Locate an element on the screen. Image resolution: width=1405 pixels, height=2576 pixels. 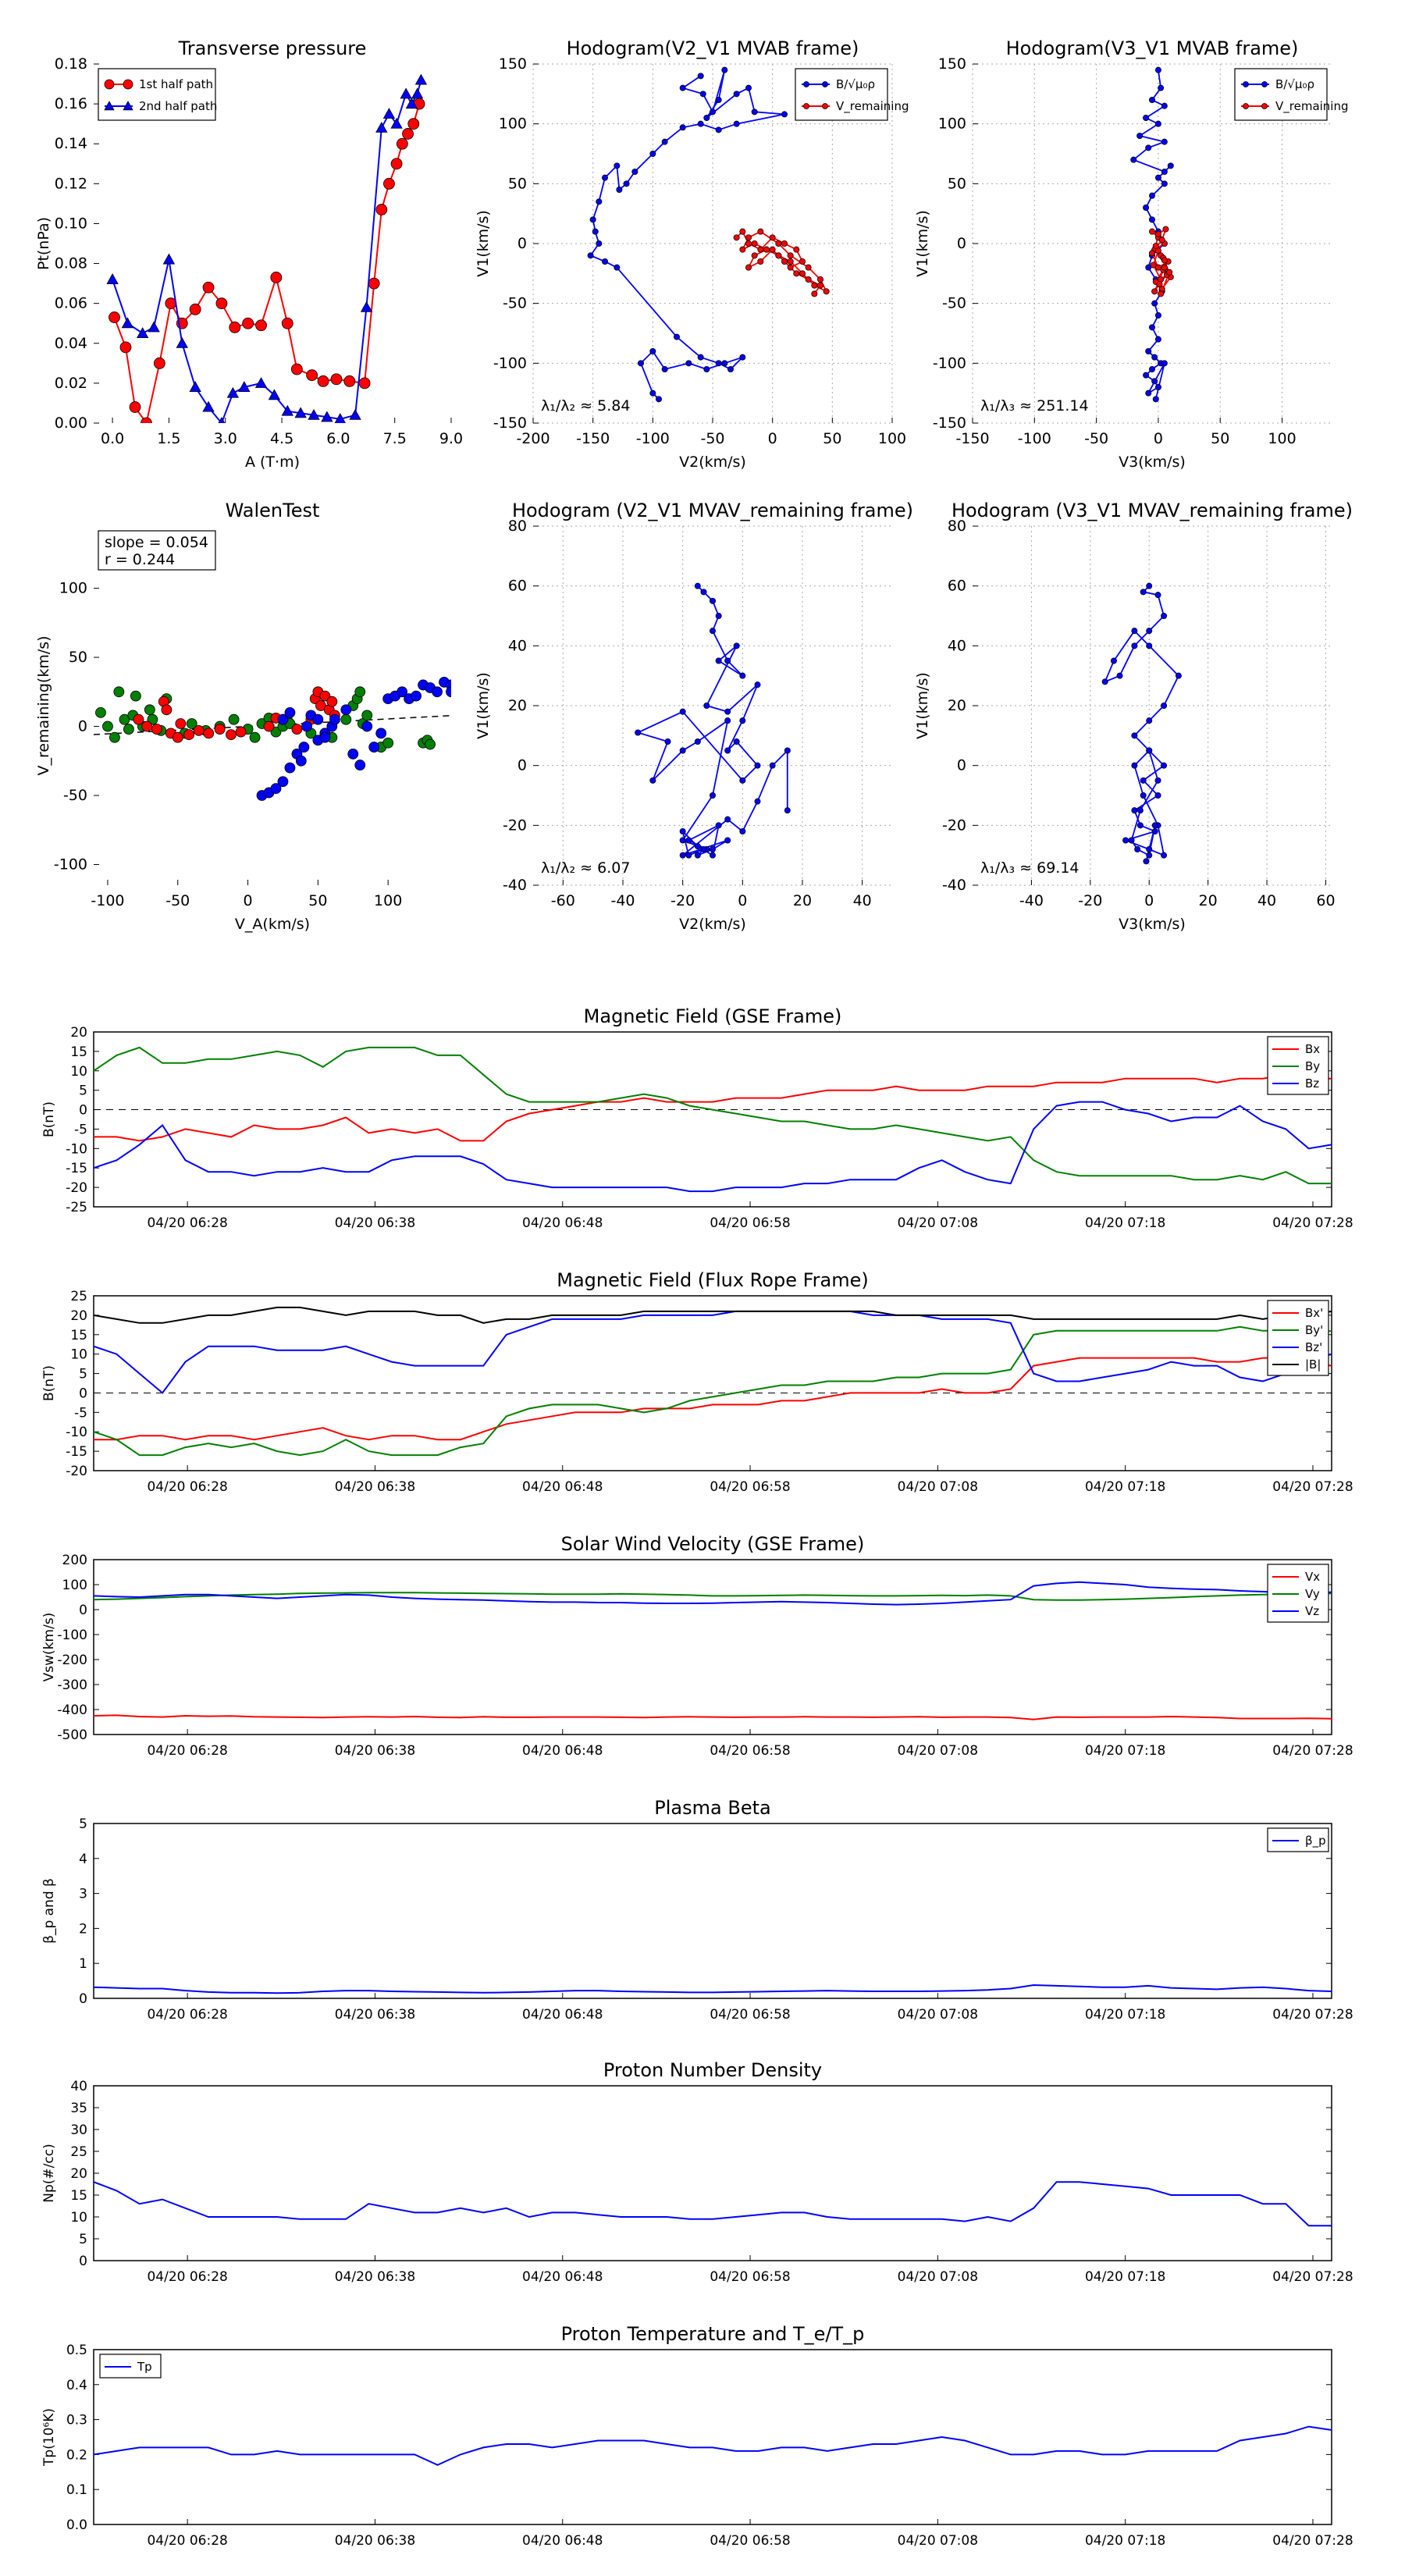
chart-title: Hodogram(V2_V1 MVAB frame) is located at coordinates (713, 48).